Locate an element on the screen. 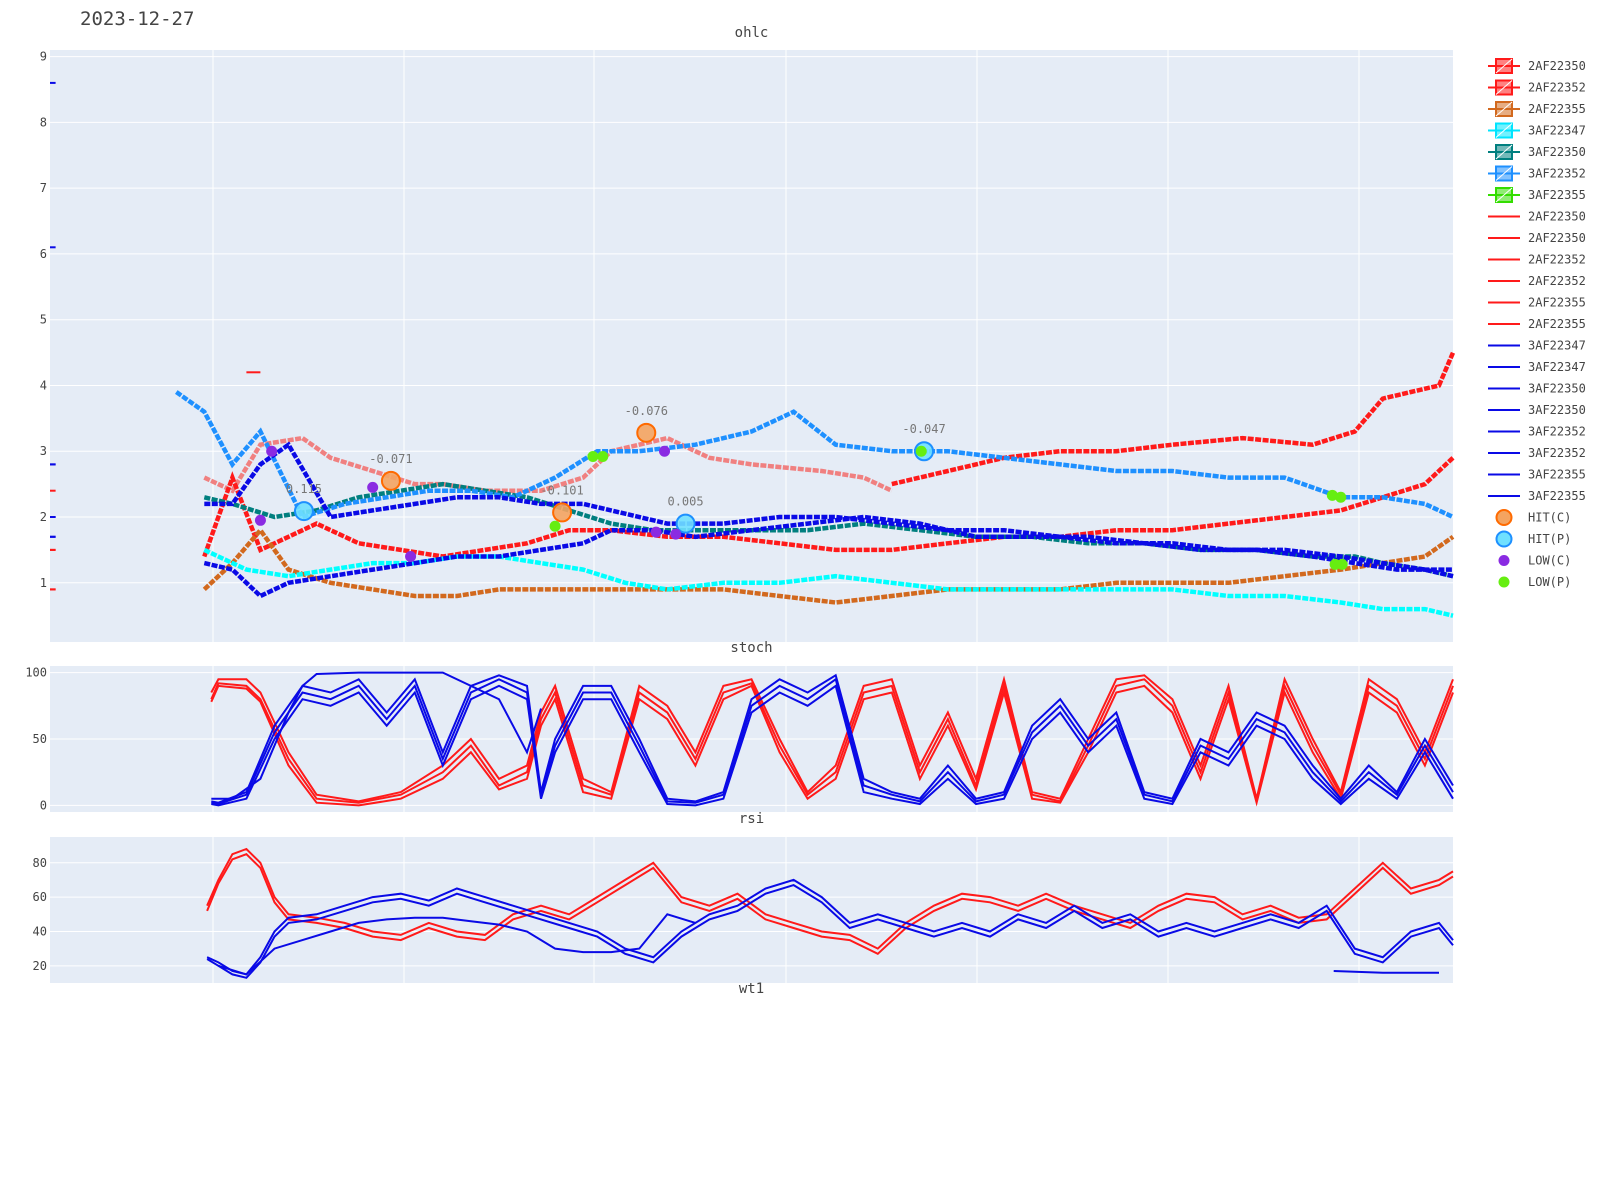 This screenshot has width=1600, height=1200. stoch-ytick-label: 0 is located at coordinates (43, 805).